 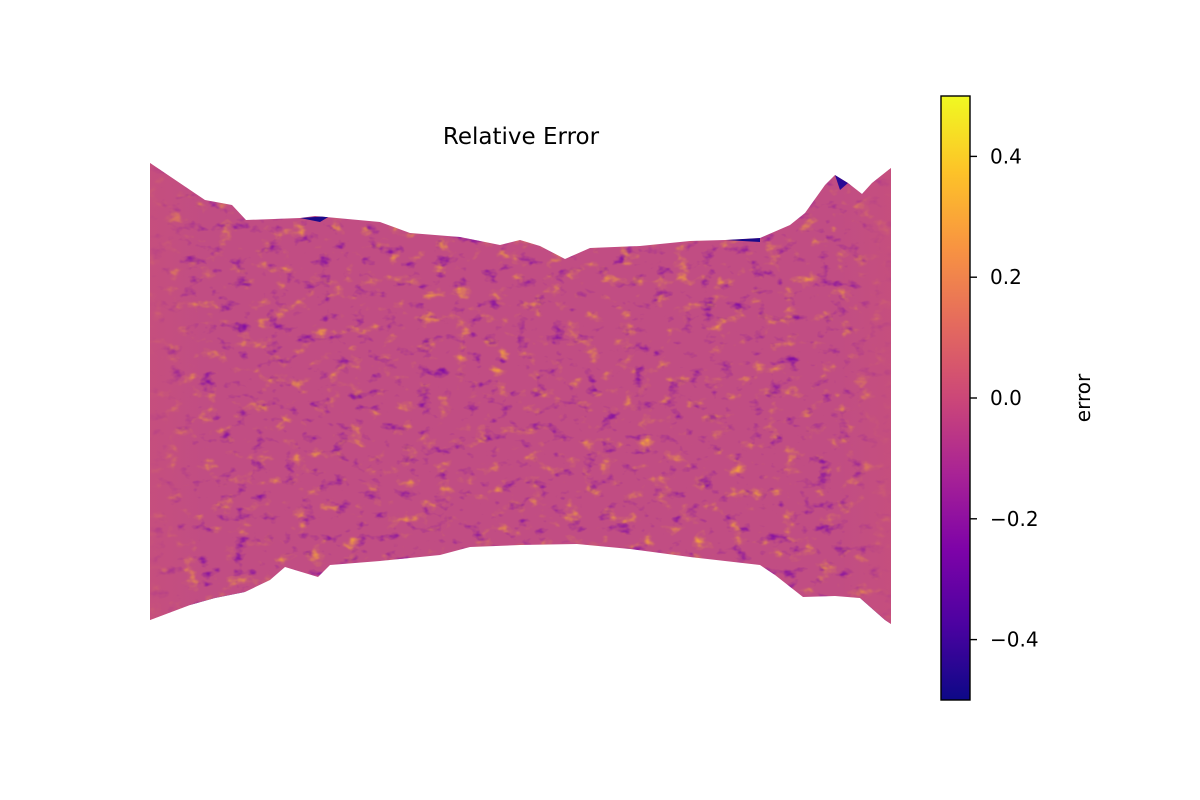 What do you see at coordinates (1006, 277) in the screenshot?
I see `colorbar-tick-label: 0.2` at bounding box center [1006, 277].